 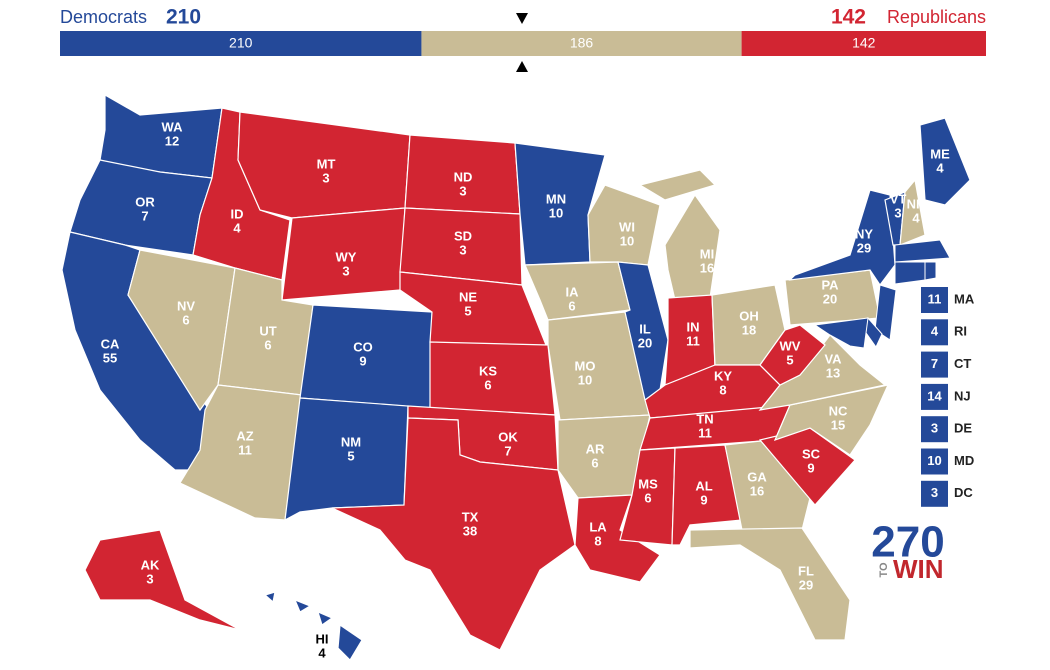 I want to click on state-votes: 13, so click(x=833, y=372).